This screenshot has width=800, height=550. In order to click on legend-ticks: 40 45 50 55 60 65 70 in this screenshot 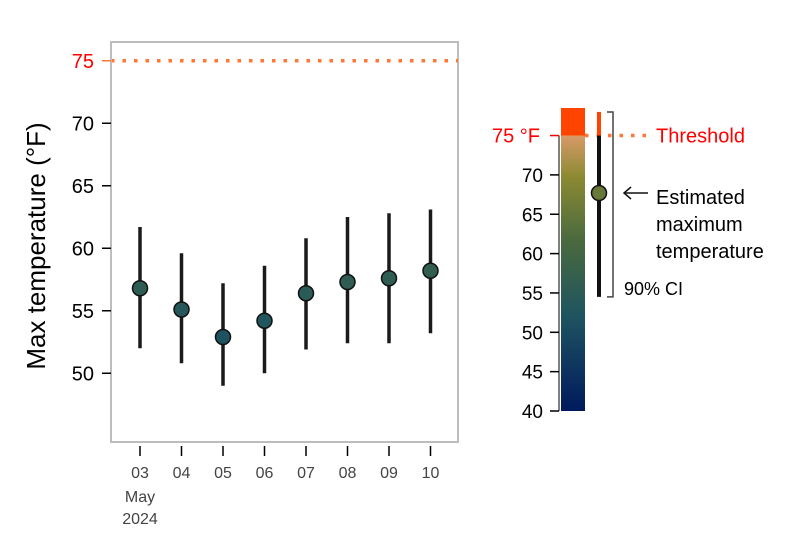, I will do `click(540, 278)`.